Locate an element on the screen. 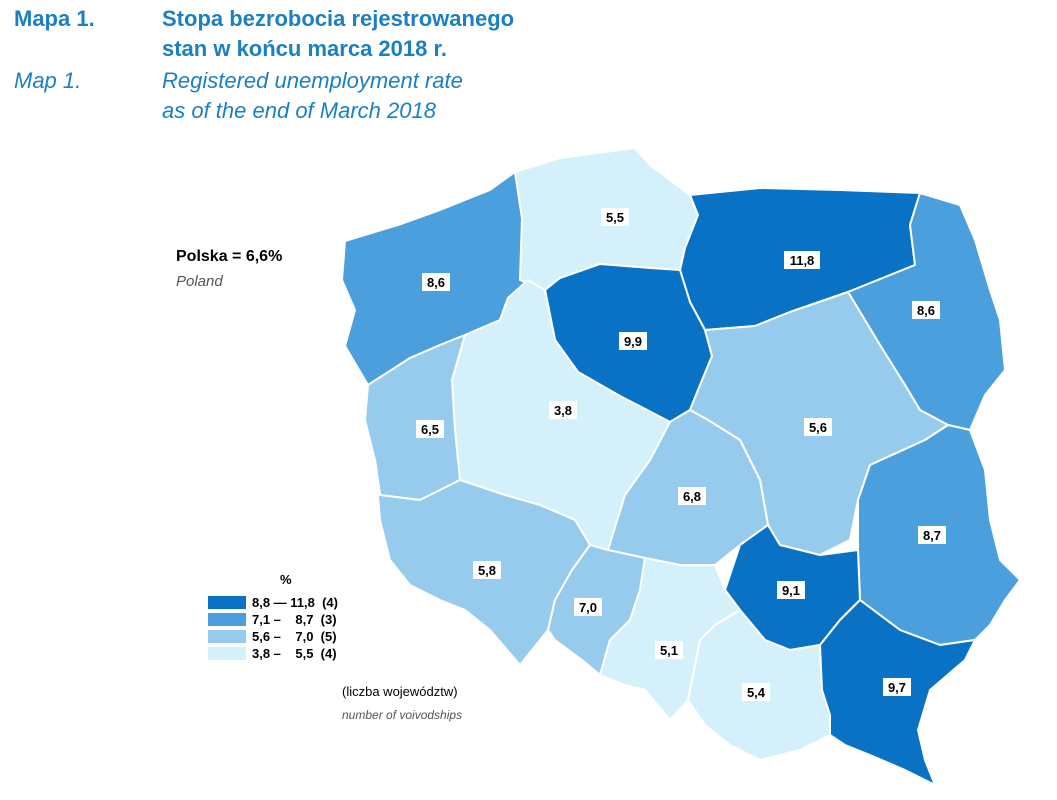  region-value-label: 11,8 is located at coordinates (802, 260).